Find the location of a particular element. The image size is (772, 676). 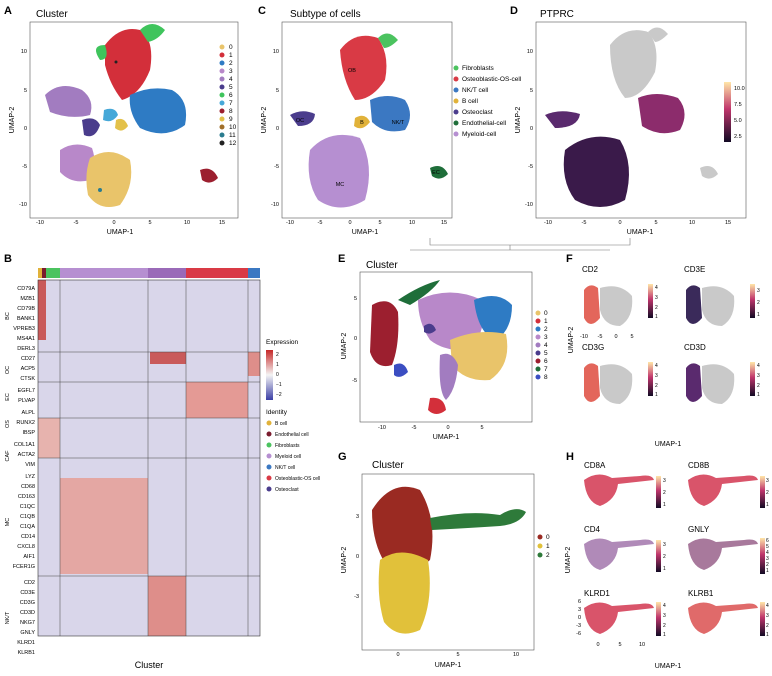

panel-c-xtick: 0 is located at coordinates (349, 223).